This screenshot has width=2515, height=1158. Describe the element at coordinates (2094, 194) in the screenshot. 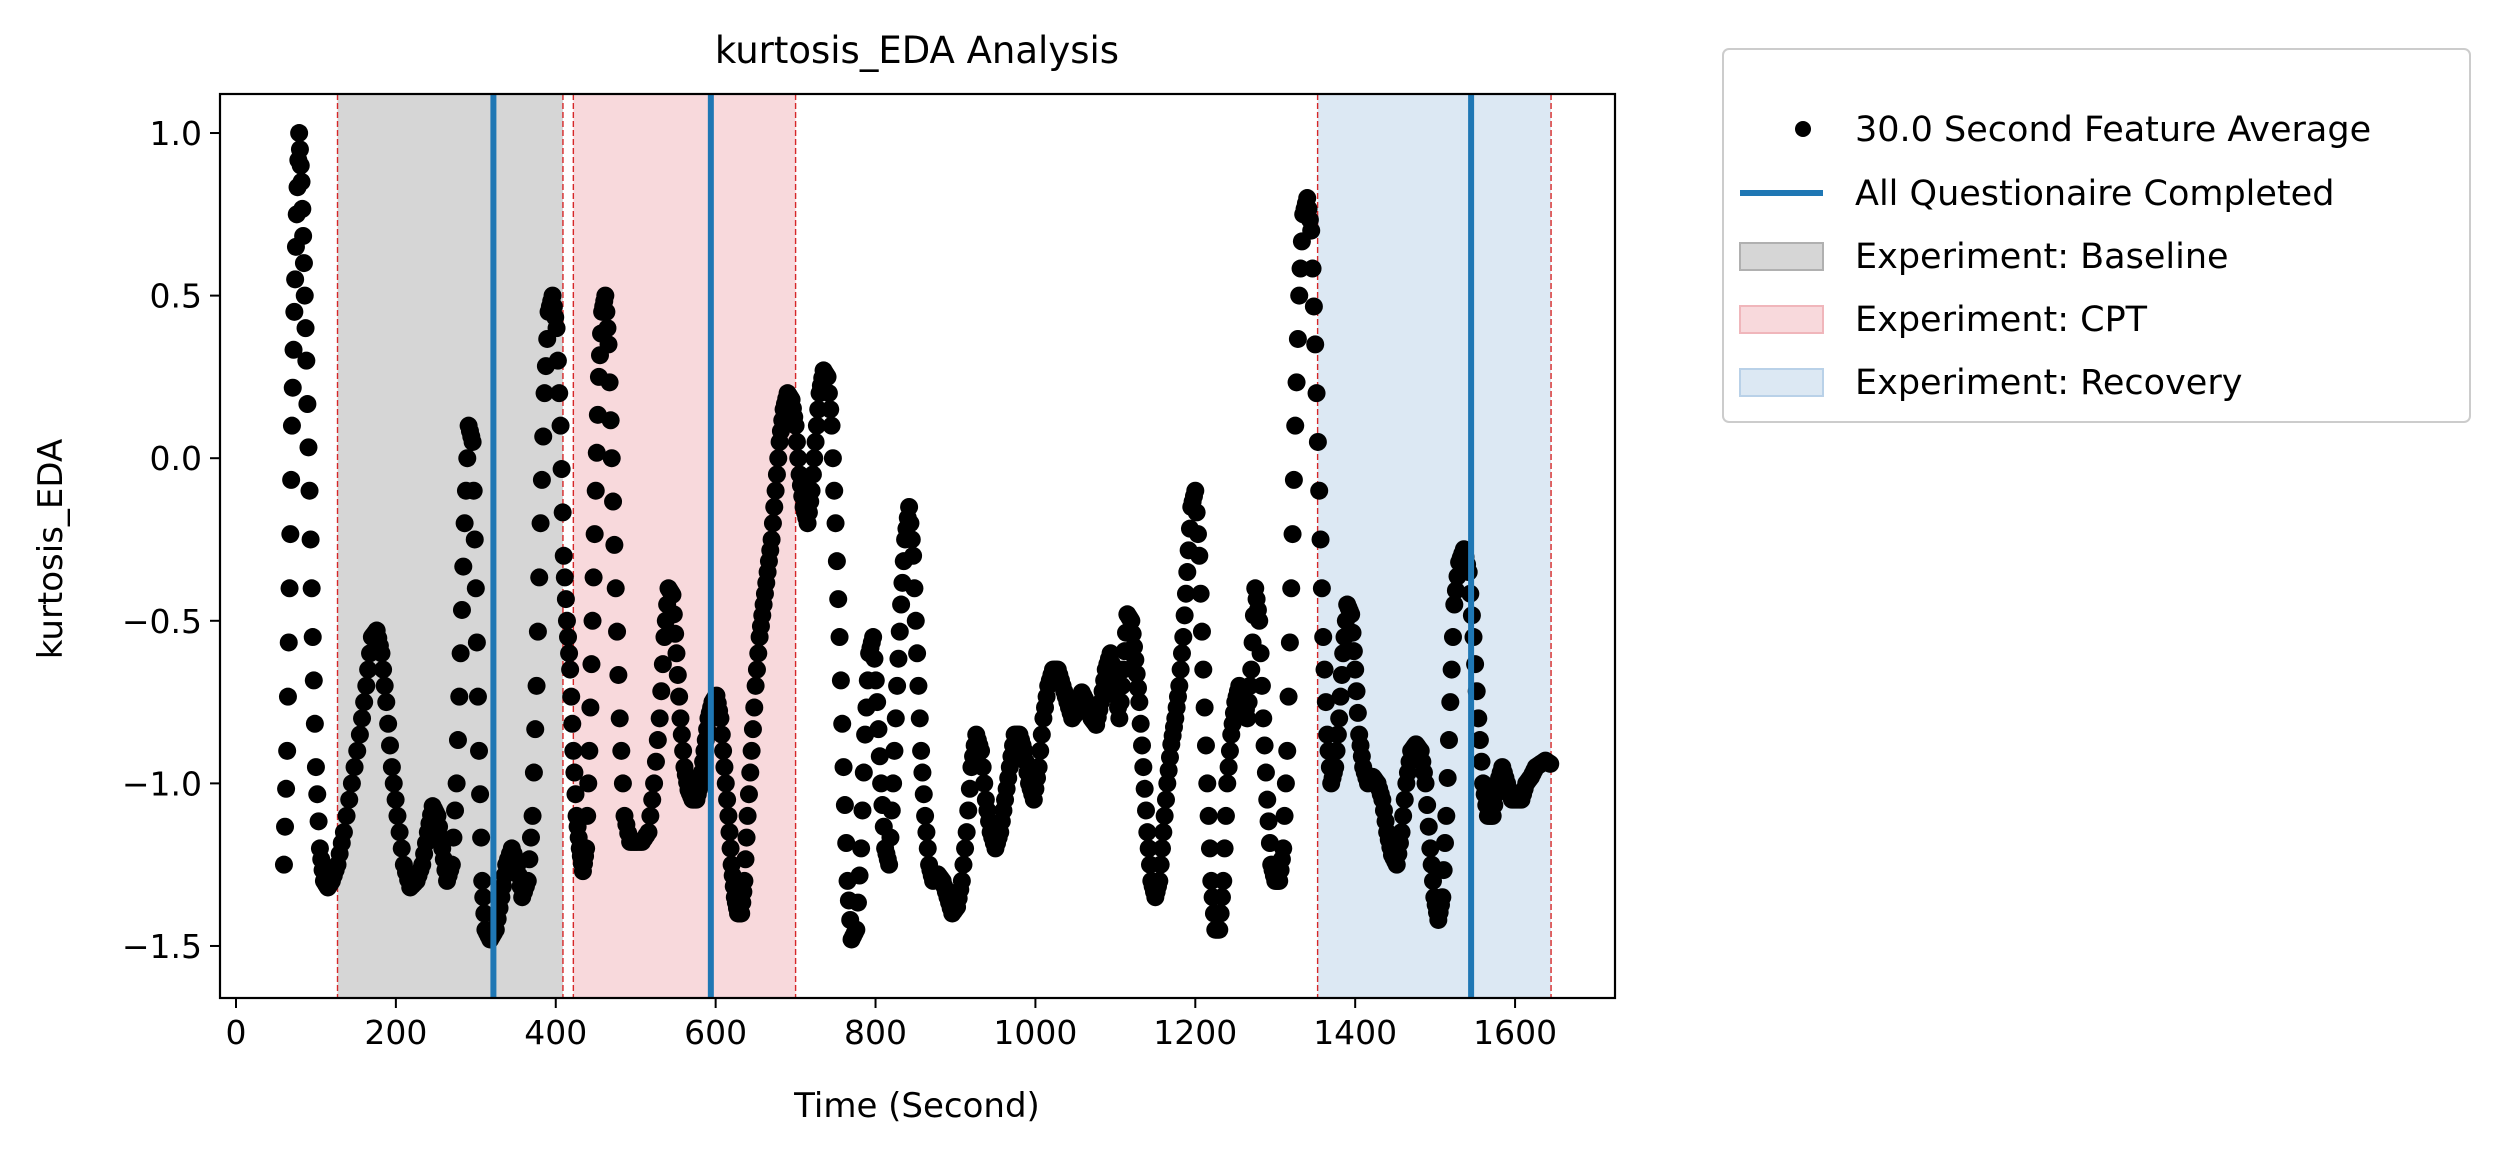

I see `legend-label-questionnaire: All Questionaire Completed` at that location.